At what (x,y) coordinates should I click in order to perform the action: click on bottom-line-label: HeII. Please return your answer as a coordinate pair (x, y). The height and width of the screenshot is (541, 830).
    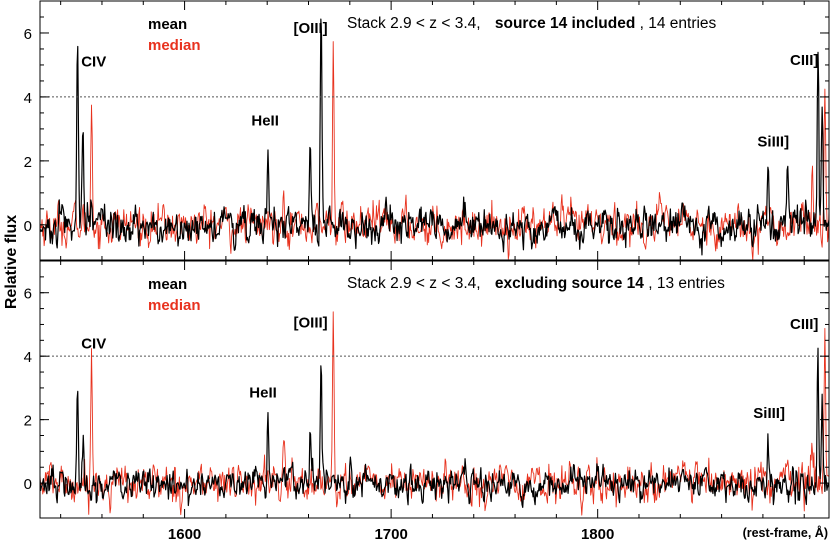
    Looking at the image, I should click on (263, 392).